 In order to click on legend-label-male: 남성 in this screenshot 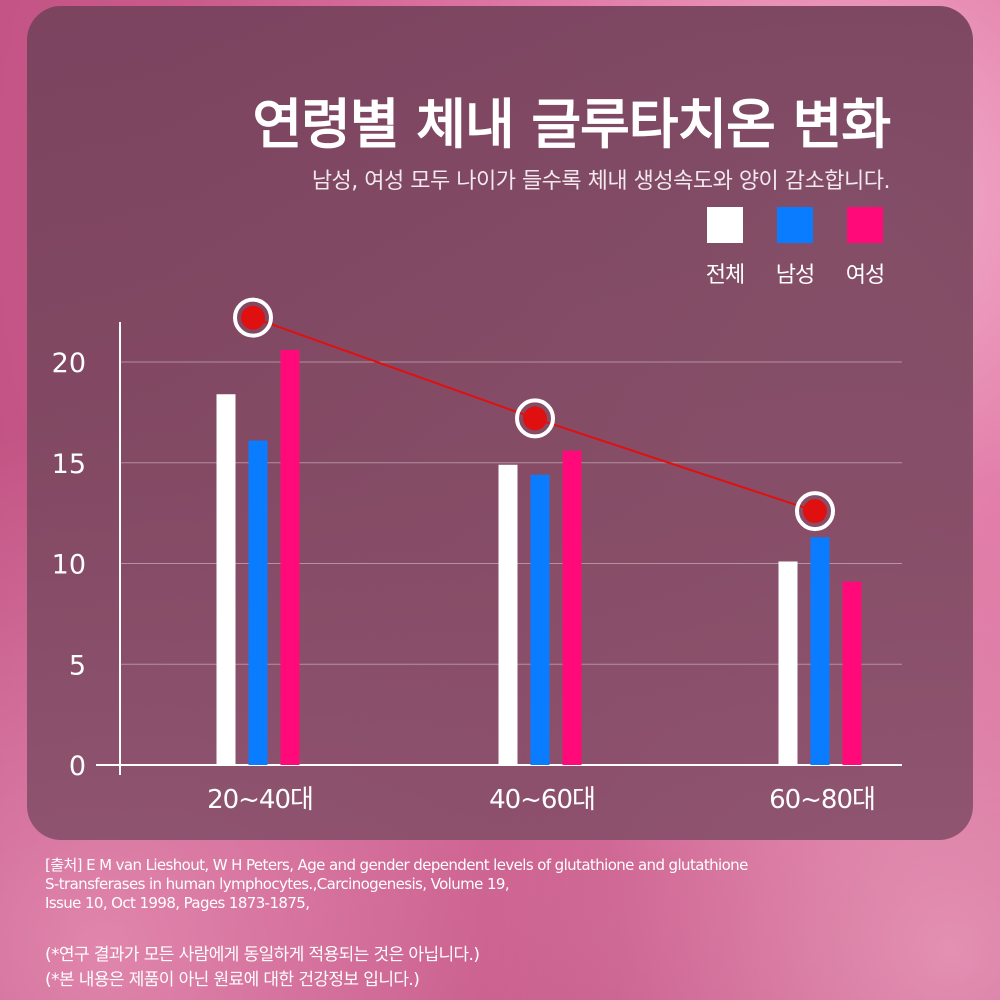, I will do `click(795, 275)`.